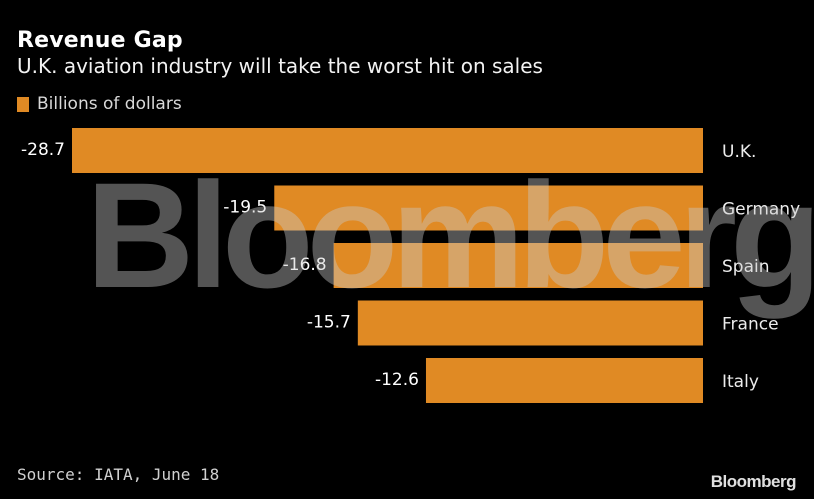 Image resolution: width=814 pixels, height=499 pixels. I want to click on category-labels-group: U.K. Germany Spain France Italy, so click(761, 267).